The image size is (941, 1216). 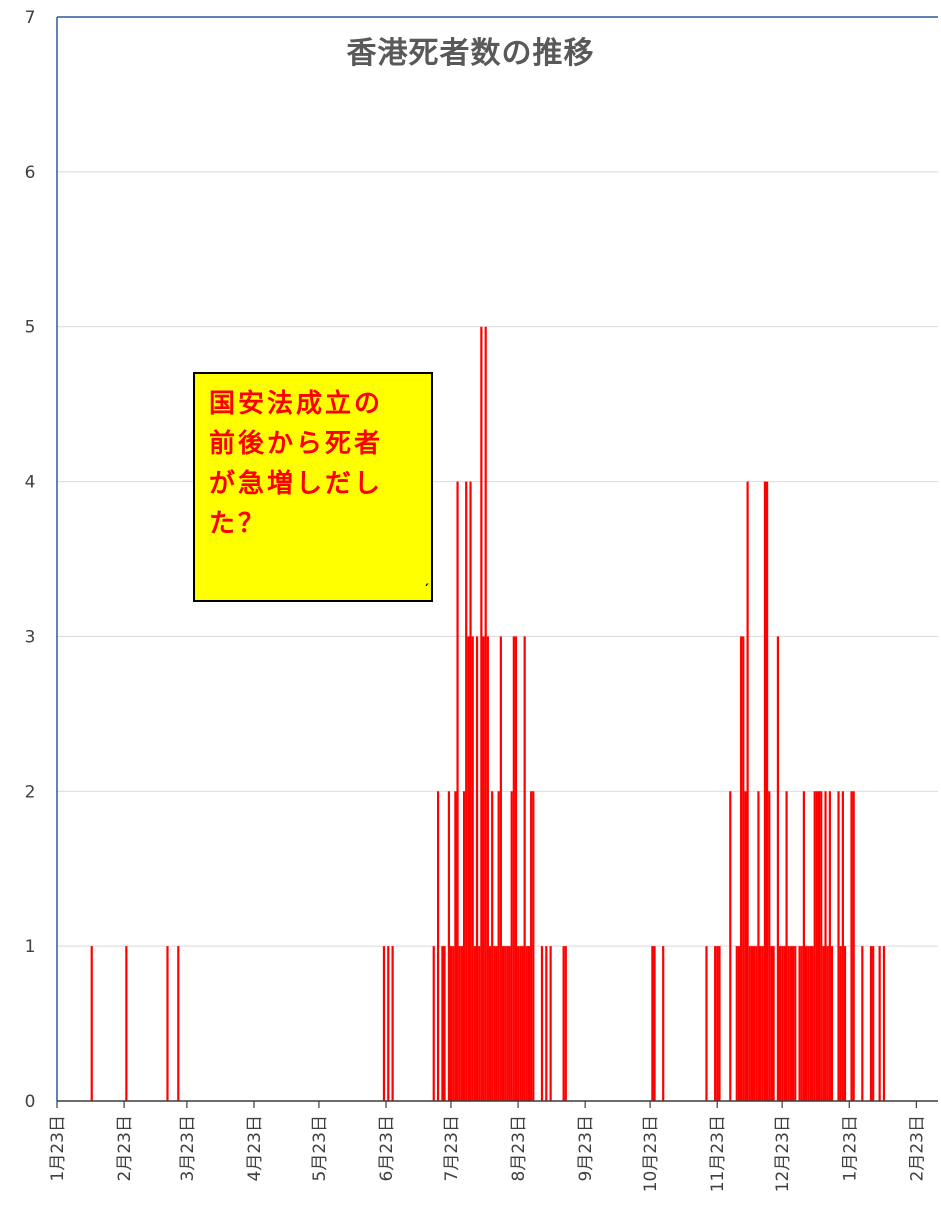 I want to click on x-tick-label: 1月23日, so click(x=58, y=1148).